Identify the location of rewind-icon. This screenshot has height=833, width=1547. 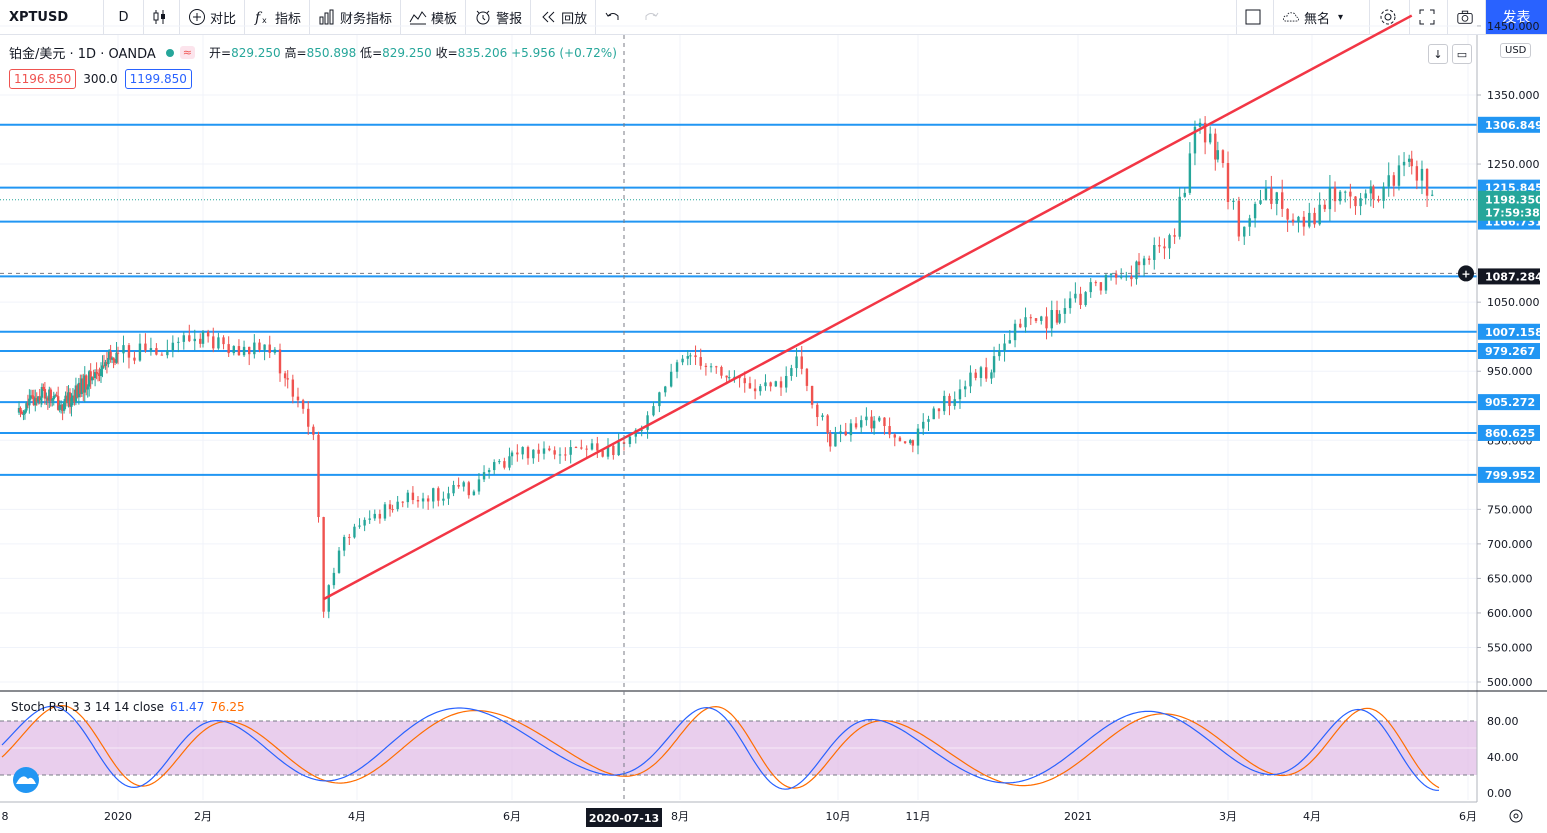
(548, 17).